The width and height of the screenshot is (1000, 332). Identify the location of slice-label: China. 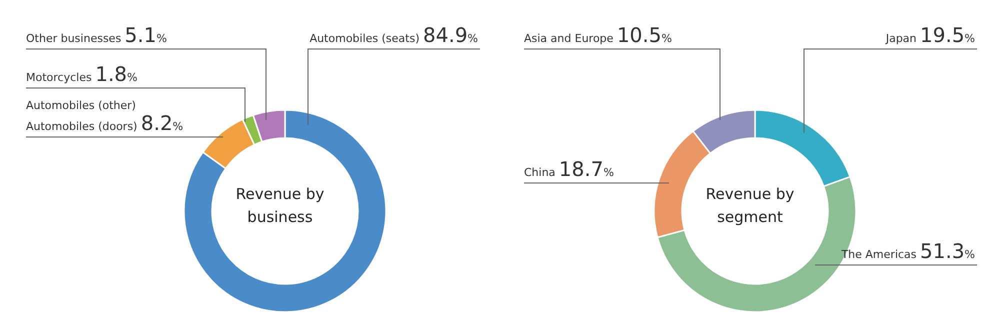
(541, 172).